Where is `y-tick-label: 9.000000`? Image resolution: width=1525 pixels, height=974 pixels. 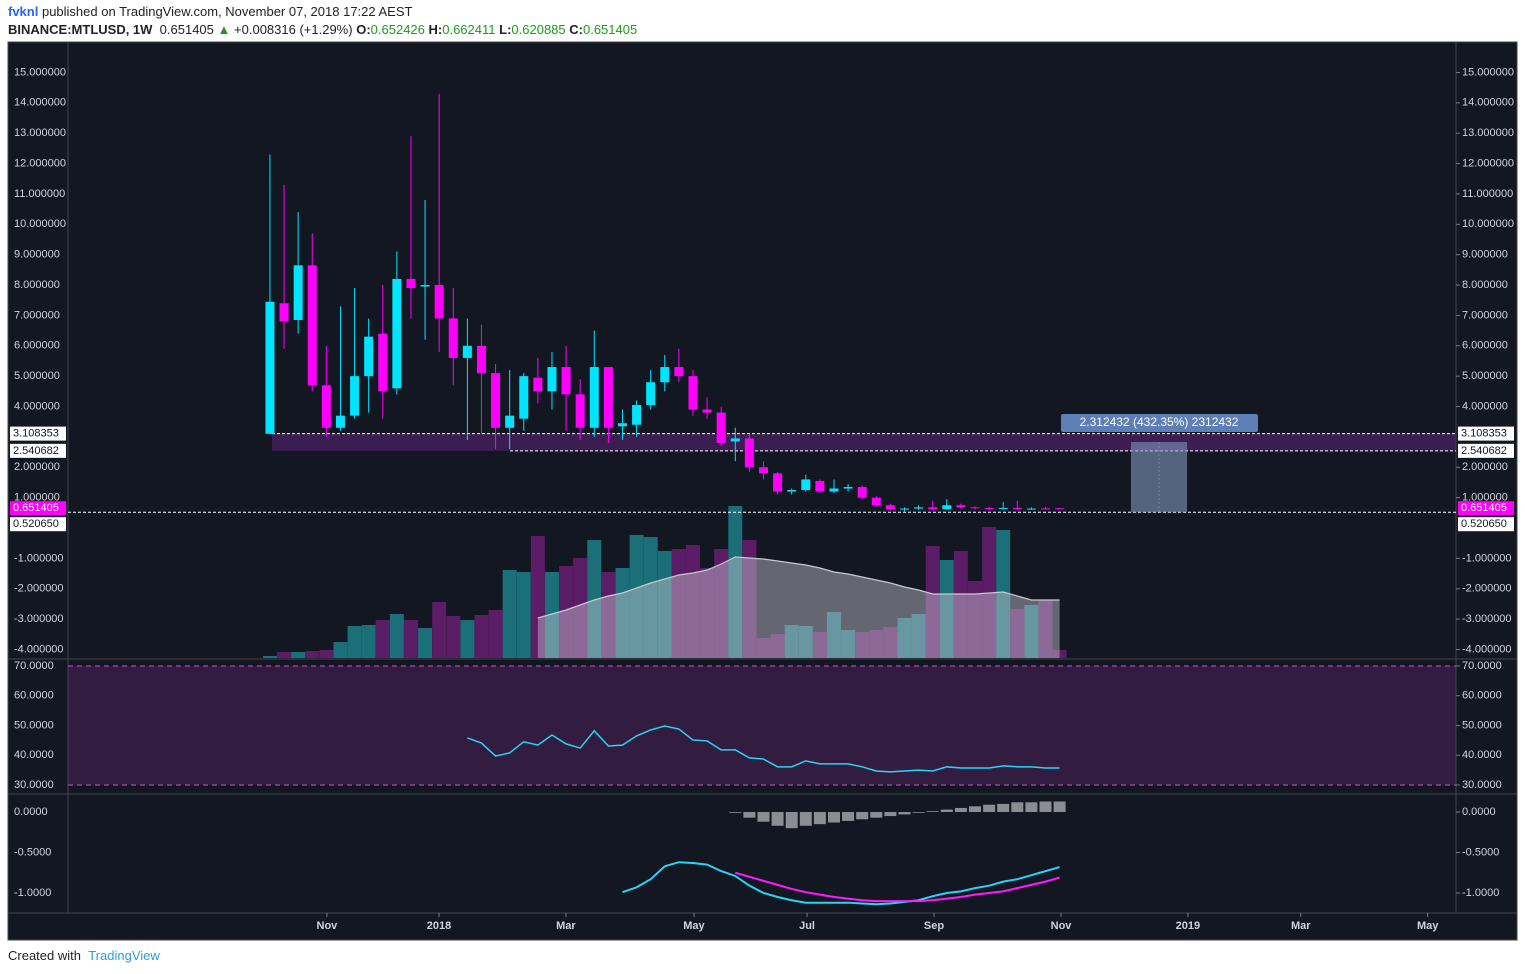
y-tick-label: 9.000000 is located at coordinates (1485, 255).